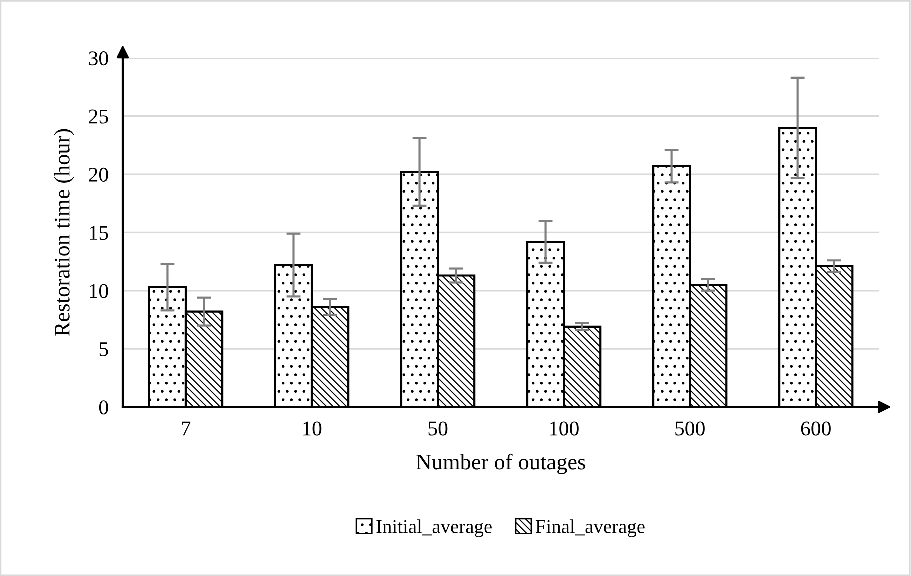 This screenshot has height=576, width=911. I want to click on y-tick-label: 30, so click(98, 59).